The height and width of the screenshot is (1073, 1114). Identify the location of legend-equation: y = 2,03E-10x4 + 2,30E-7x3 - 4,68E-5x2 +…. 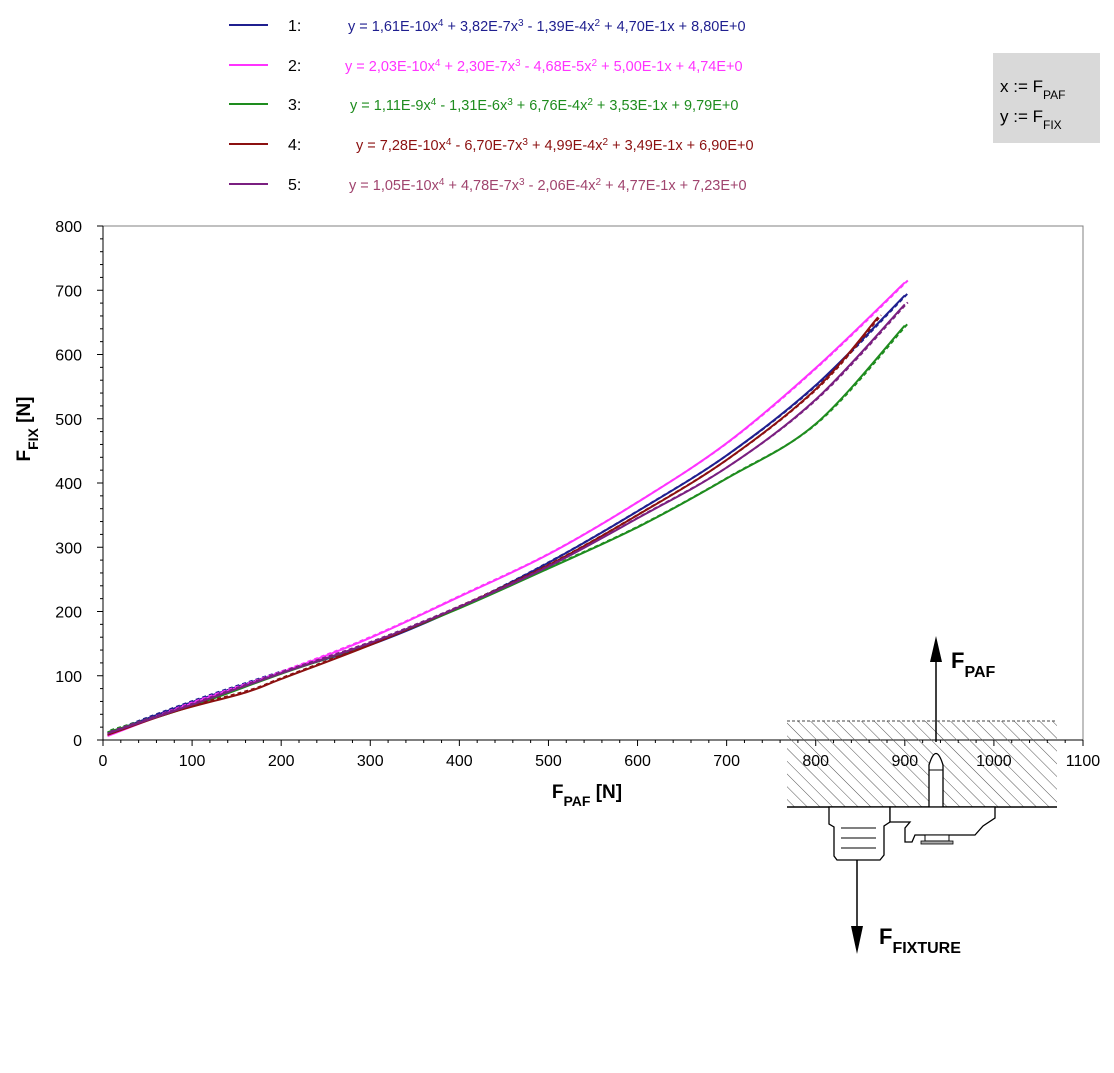
(544, 67).